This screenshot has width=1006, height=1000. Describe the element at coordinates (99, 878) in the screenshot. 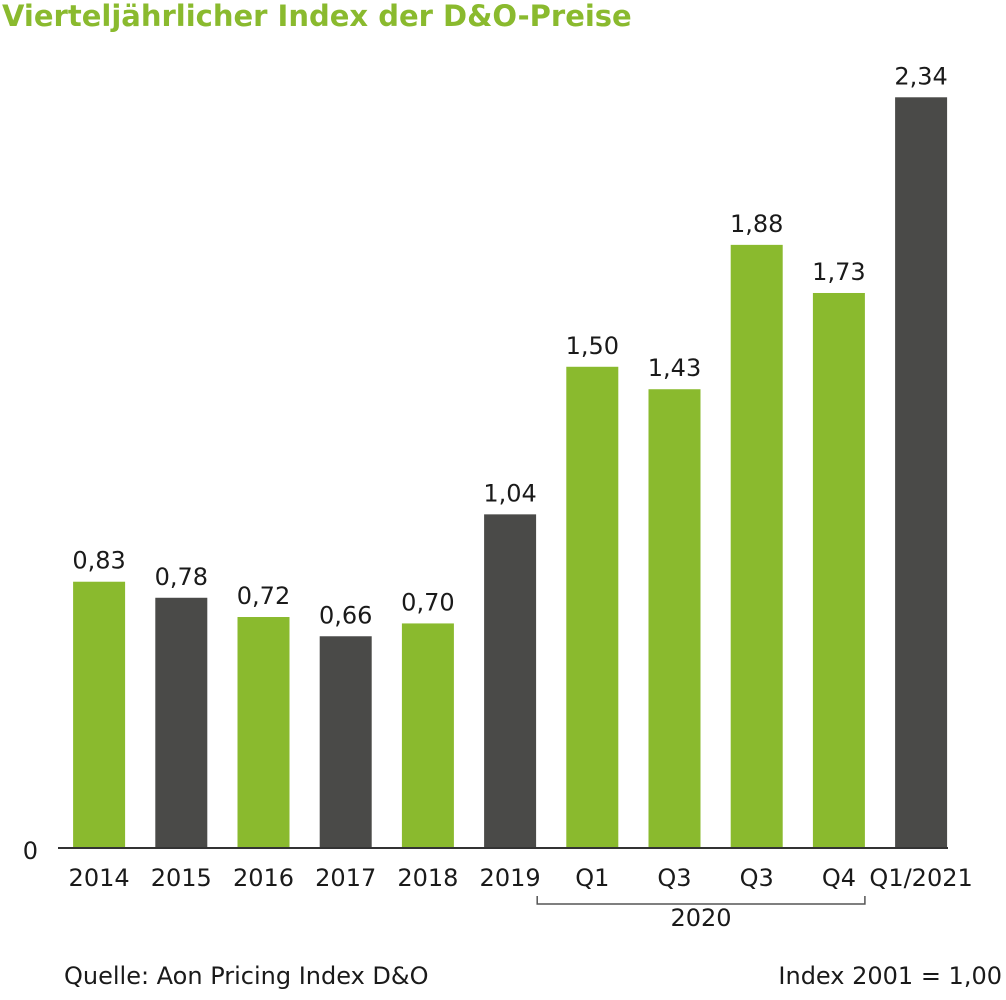

I see `x-tick-label: 2014` at that location.